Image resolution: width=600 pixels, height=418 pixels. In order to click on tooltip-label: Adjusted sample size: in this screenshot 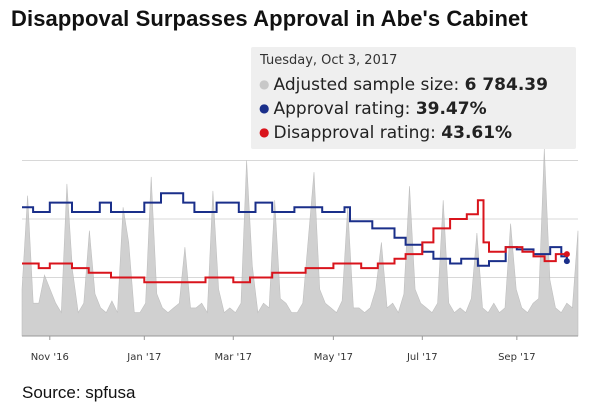, I will do `click(366, 85)`.